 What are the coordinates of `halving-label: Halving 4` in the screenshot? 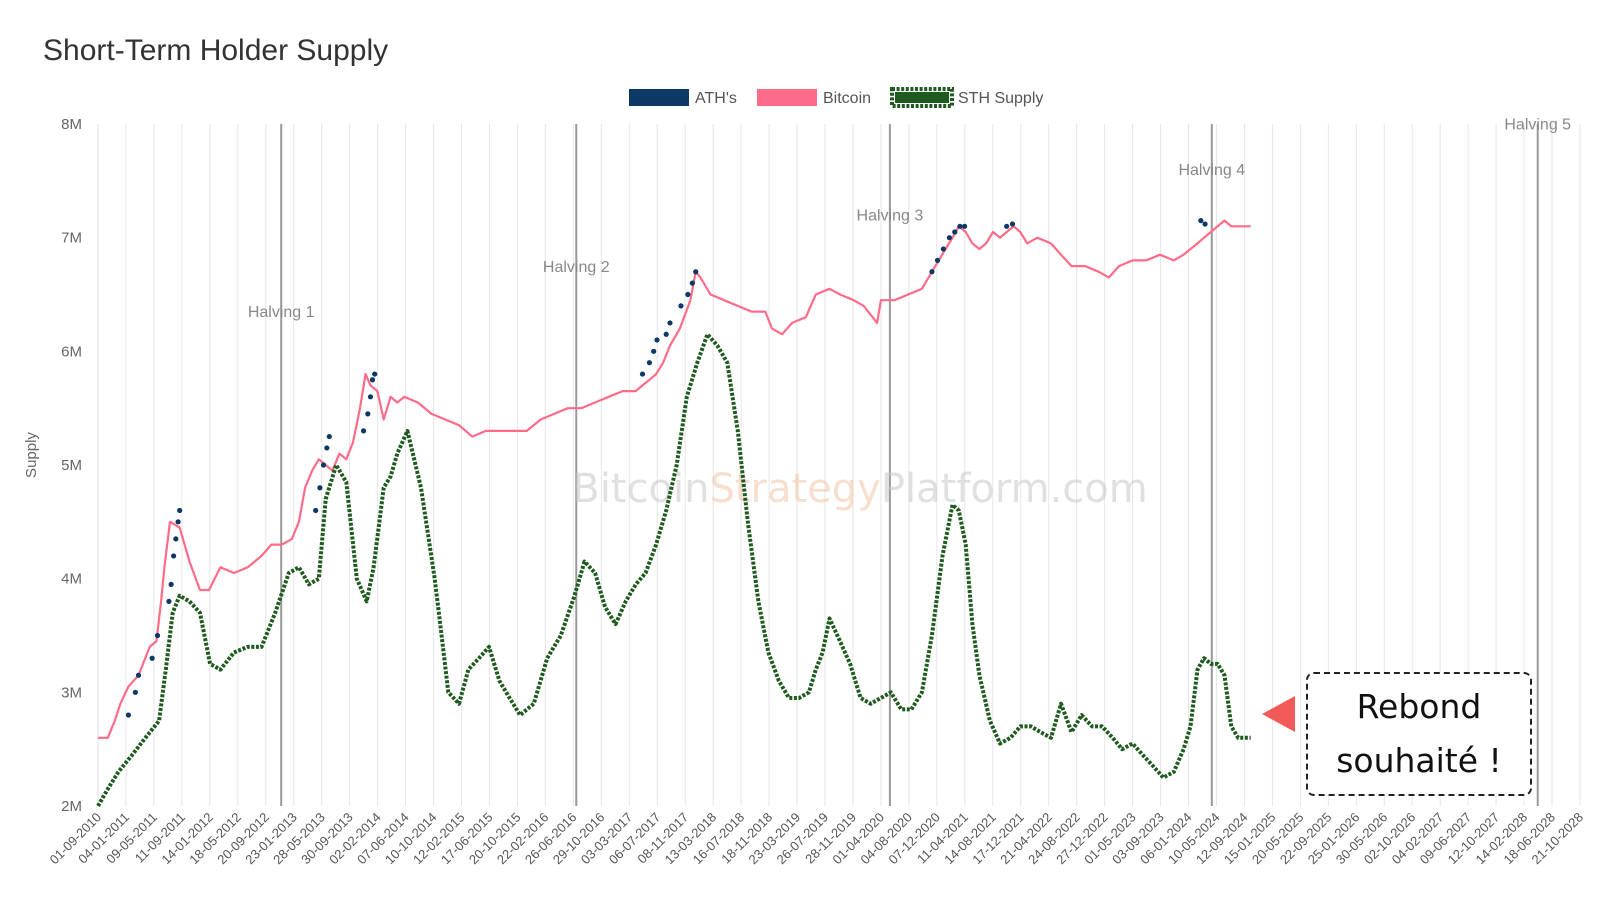 It's located at (1211, 170).